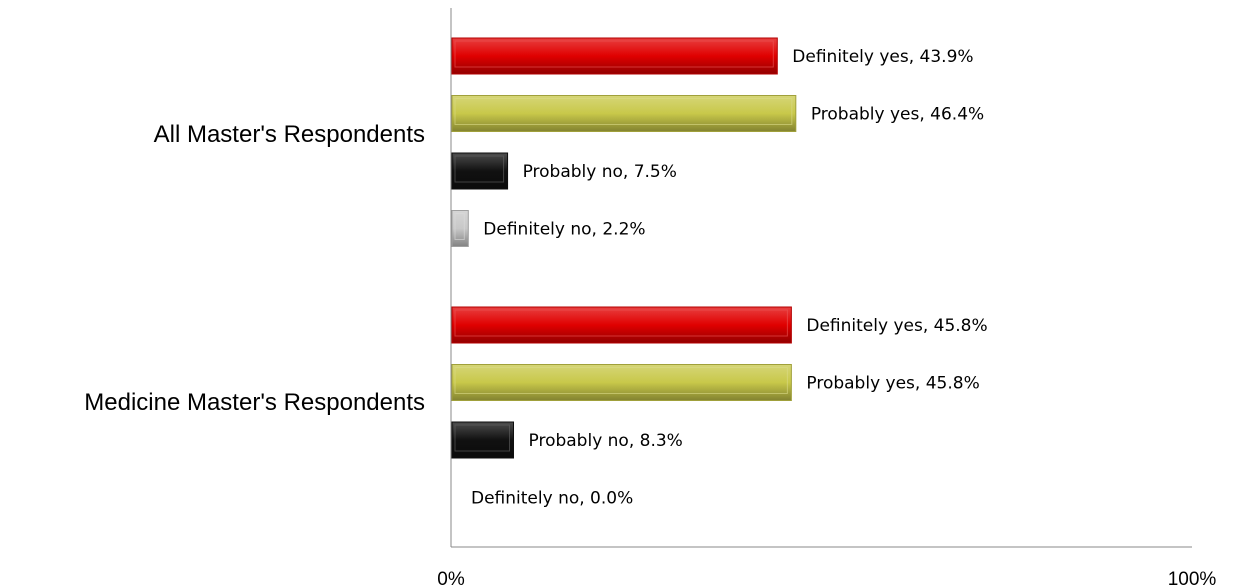  What do you see at coordinates (896, 326) in the screenshot?
I see `data-label: Definitely yes, 45.8%` at bounding box center [896, 326].